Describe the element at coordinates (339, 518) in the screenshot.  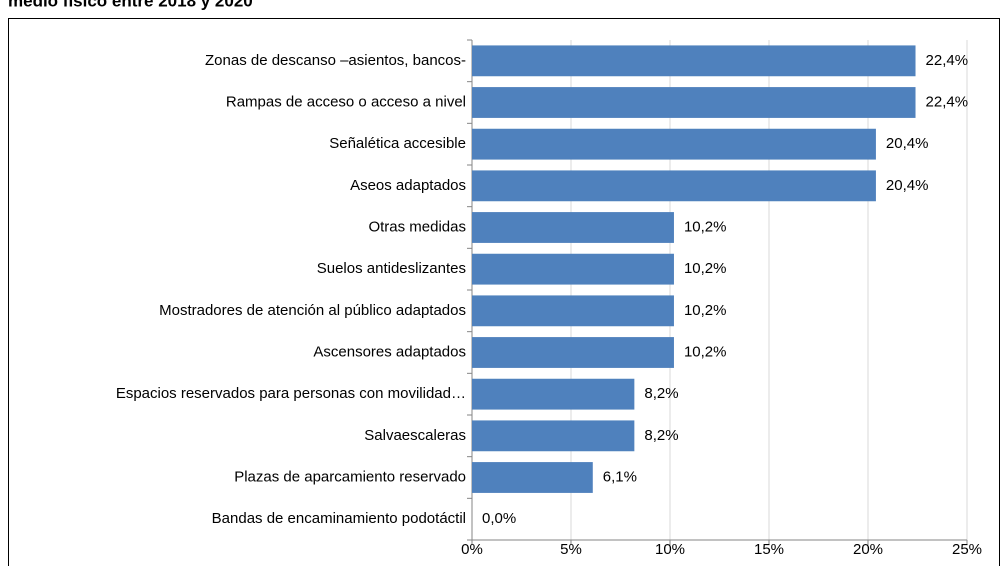
I see `y-tick-label: Bandas de encaminamiento podotáctil` at that location.